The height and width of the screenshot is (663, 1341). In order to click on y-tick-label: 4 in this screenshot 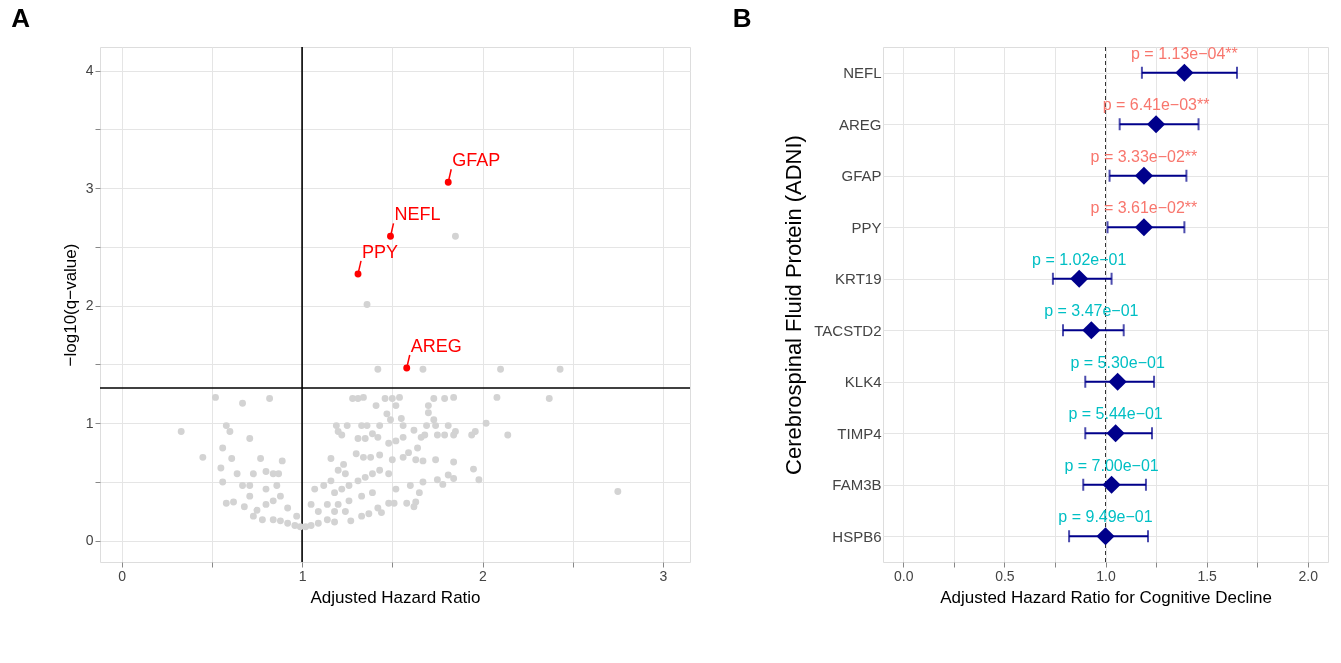, I will do `click(89, 70)`.